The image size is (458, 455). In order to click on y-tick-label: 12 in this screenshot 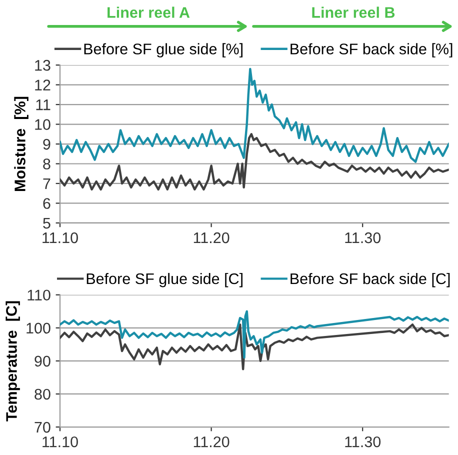, I will do `click(42, 85)`.